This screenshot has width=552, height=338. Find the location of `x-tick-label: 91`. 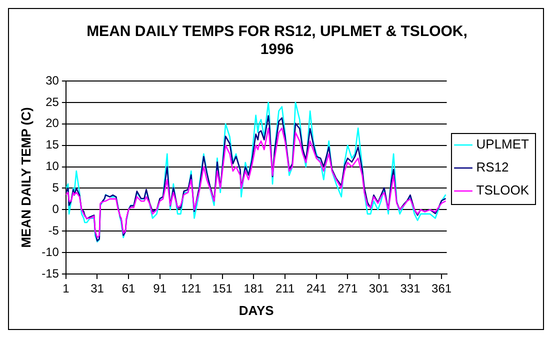

x-tick-label: 91 is located at coordinates (160, 289).